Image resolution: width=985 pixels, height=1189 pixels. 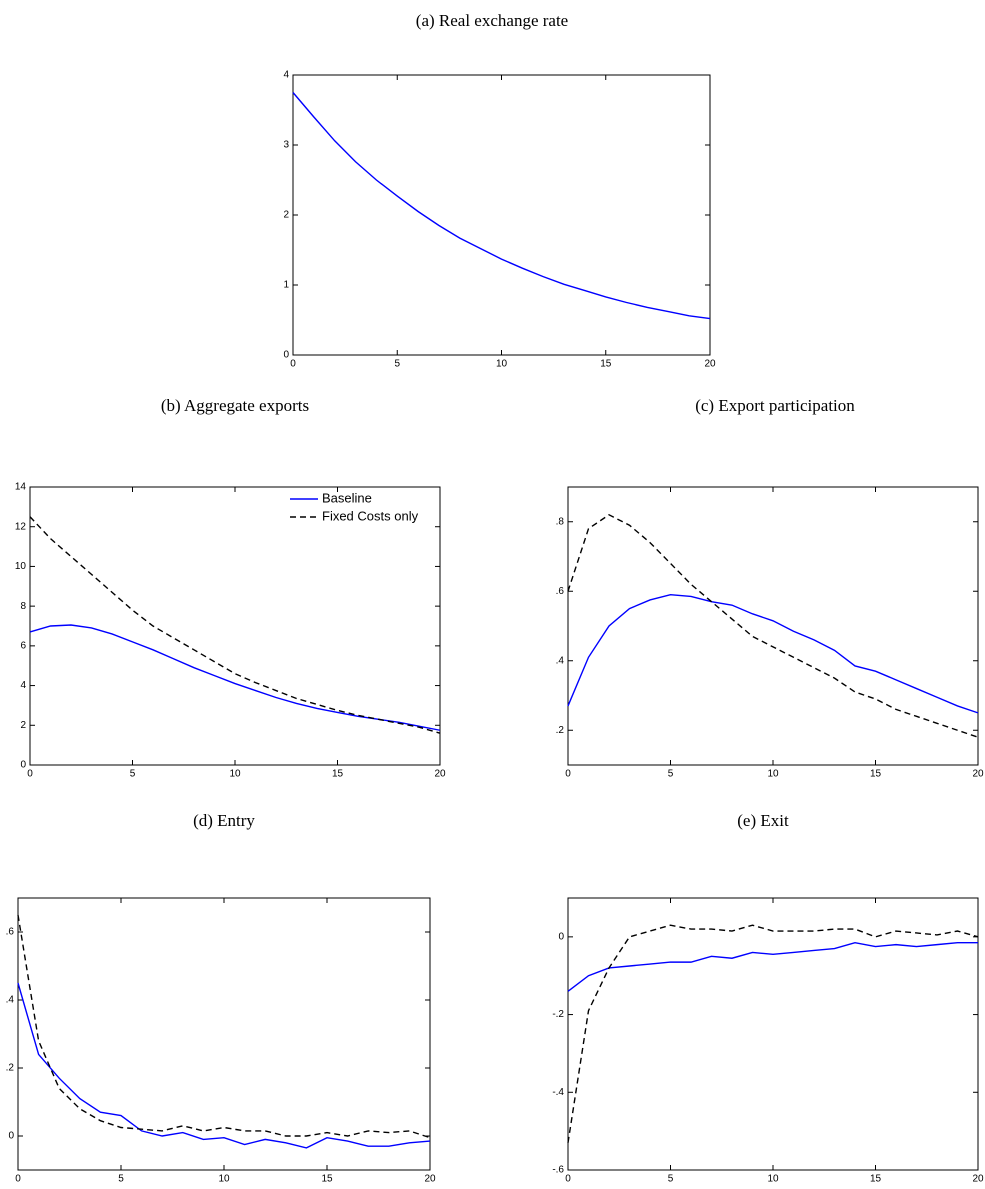 What do you see at coordinates (235, 405) in the screenshot?
I see `chart-title: (b) Aggregate exports` at bounding box center [235, 405].